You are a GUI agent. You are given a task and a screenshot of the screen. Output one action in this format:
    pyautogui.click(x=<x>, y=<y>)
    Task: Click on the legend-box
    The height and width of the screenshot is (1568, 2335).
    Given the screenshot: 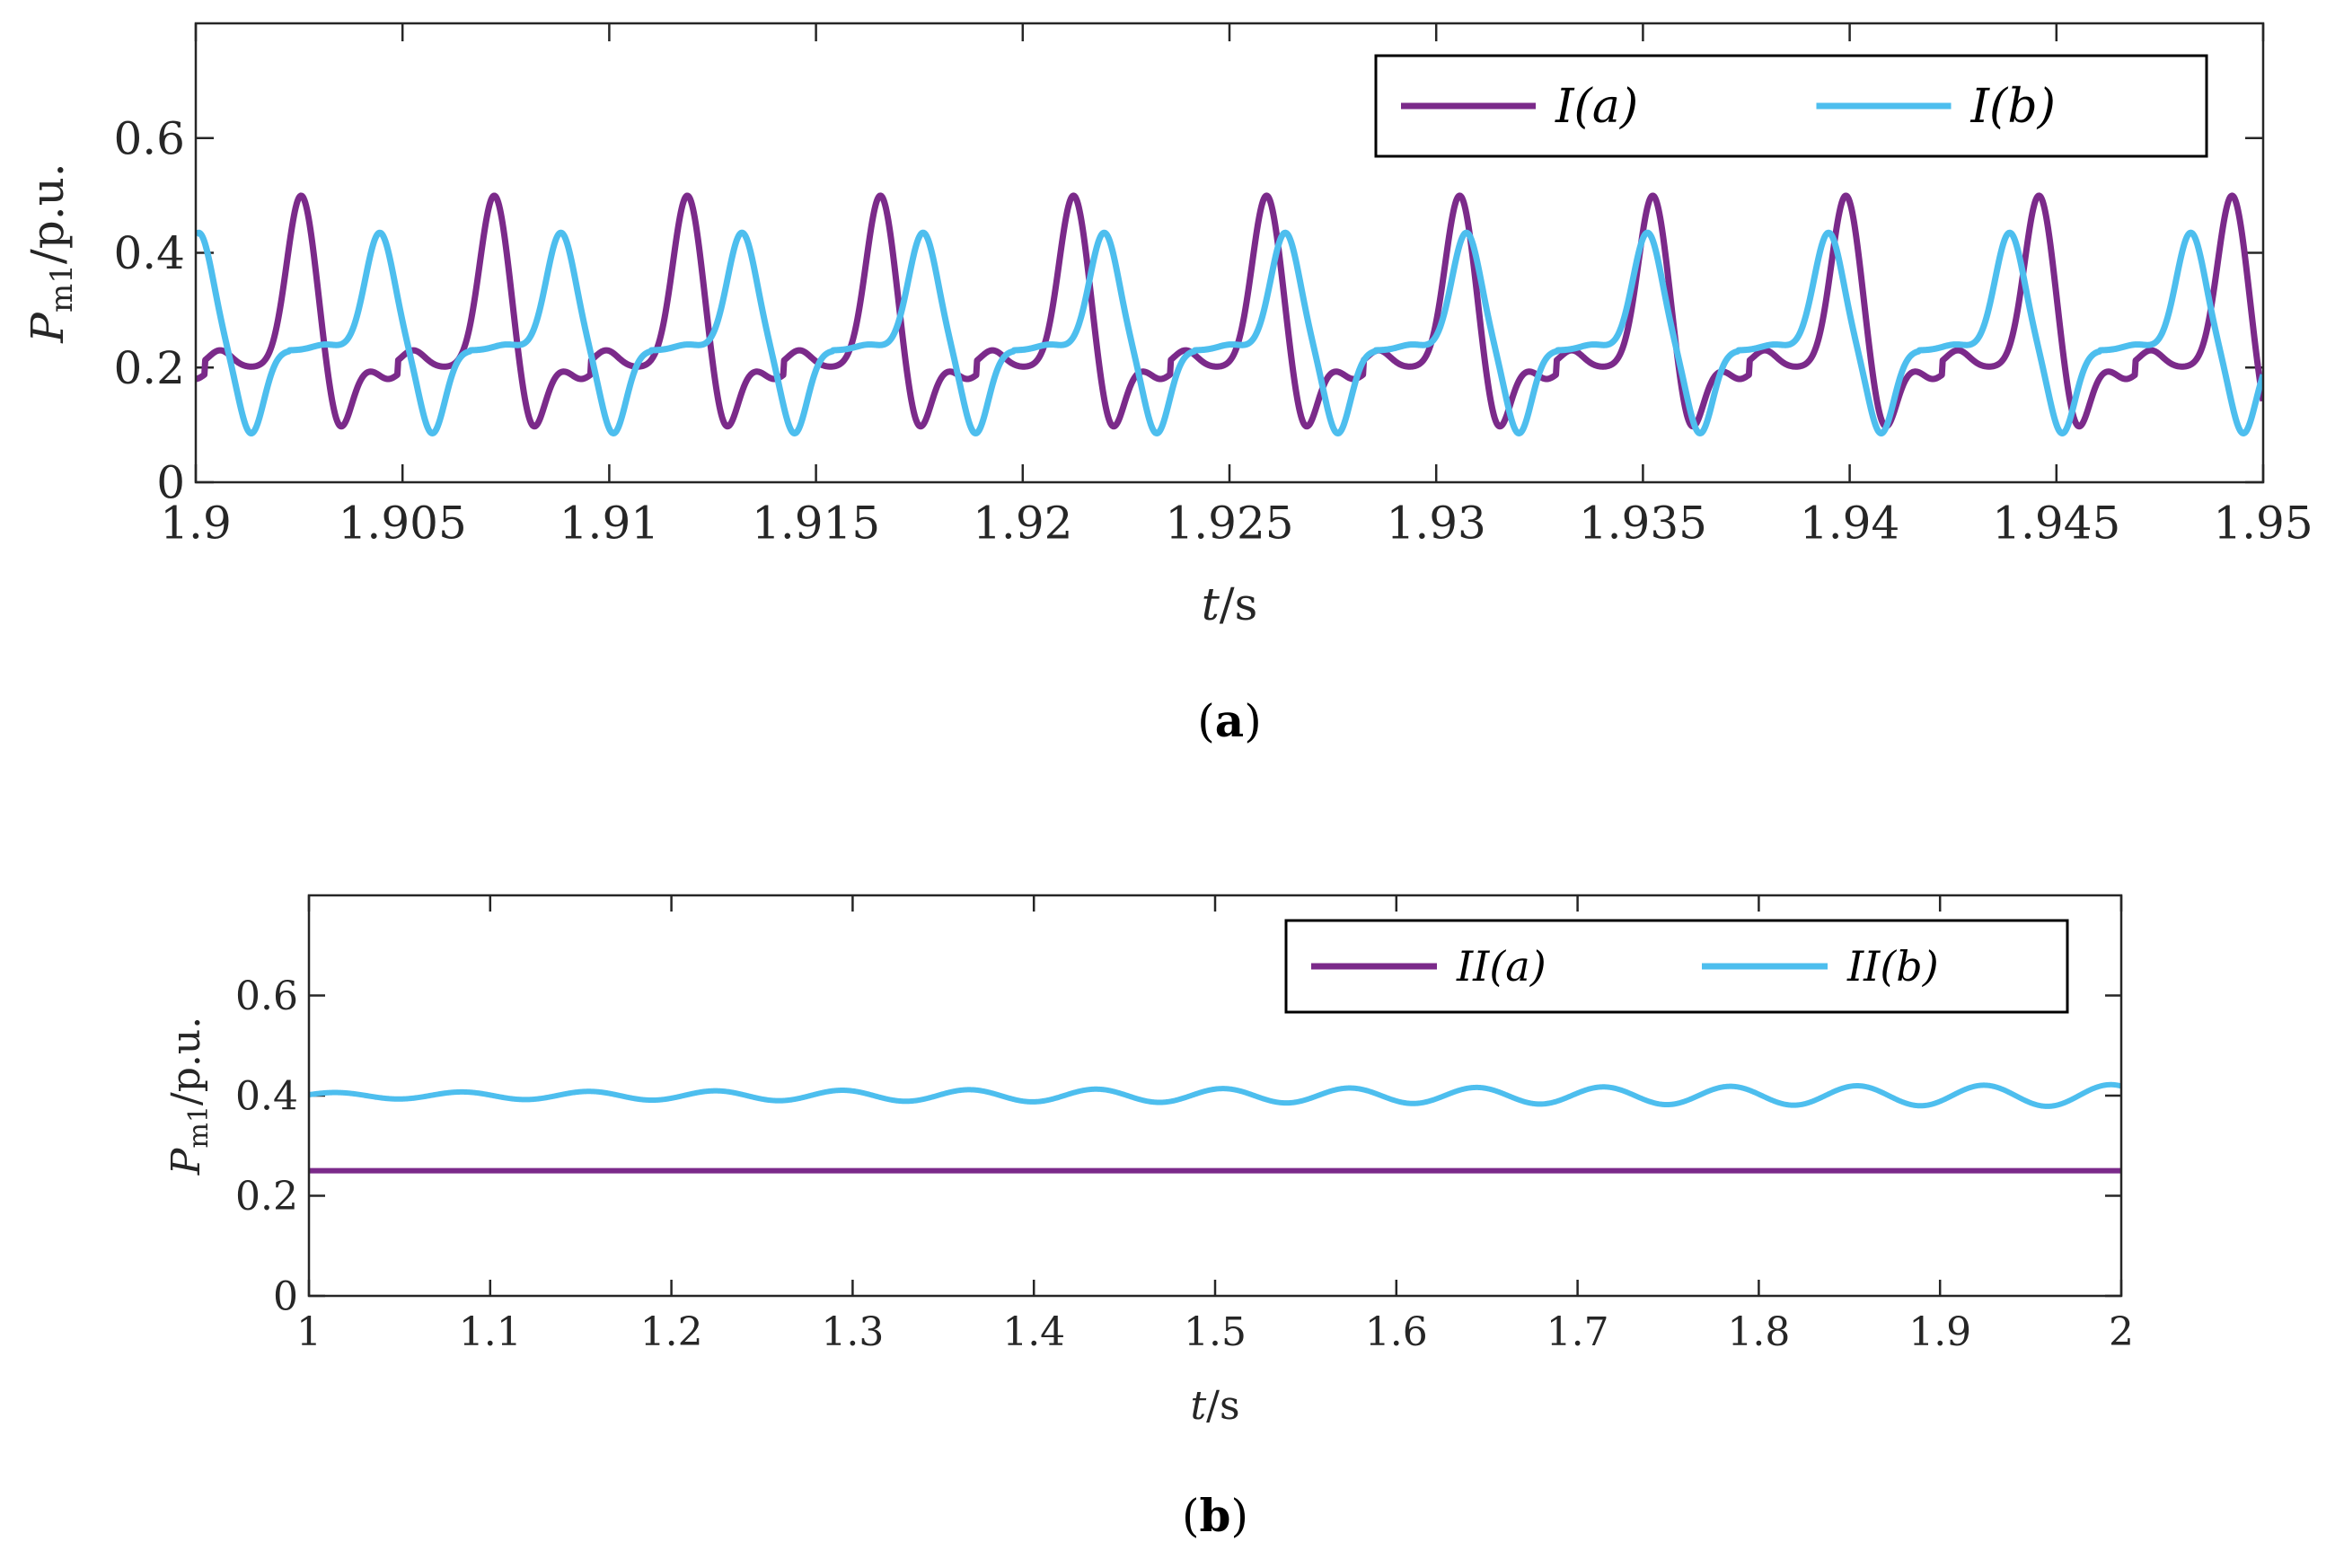 What is the action you would take?
    pyautogui.click(x=1676, y=966)
    